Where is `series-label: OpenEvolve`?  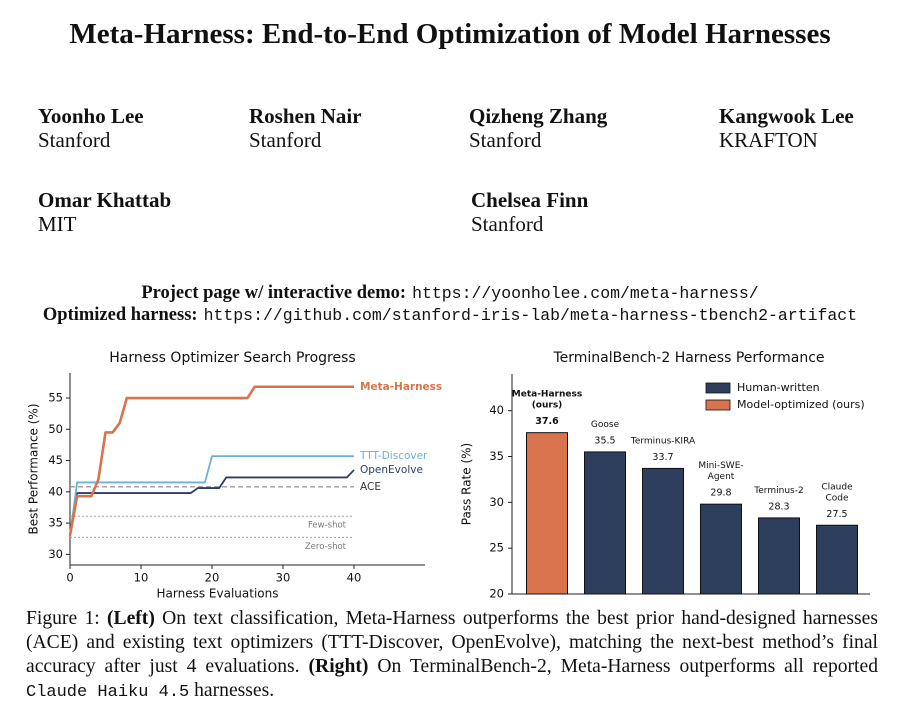
series-label: OpenEvolve is located at coordinates (391, 470).